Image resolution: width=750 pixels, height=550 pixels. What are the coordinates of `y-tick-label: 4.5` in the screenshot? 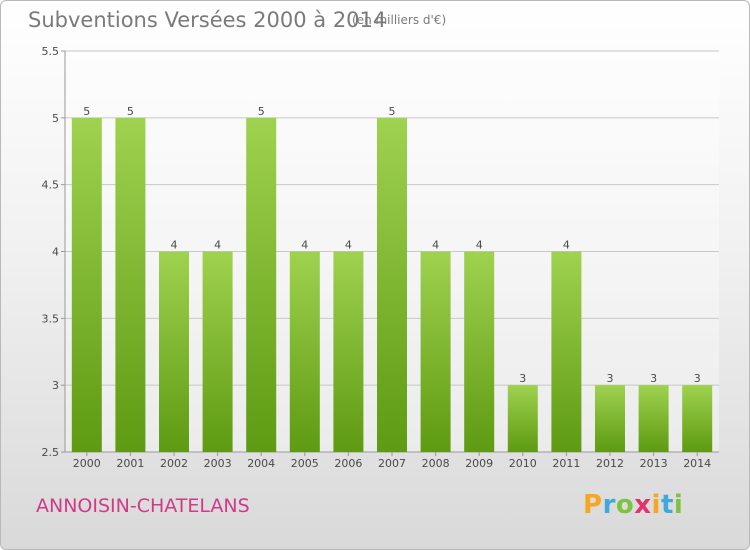 It's located at (51, 185).